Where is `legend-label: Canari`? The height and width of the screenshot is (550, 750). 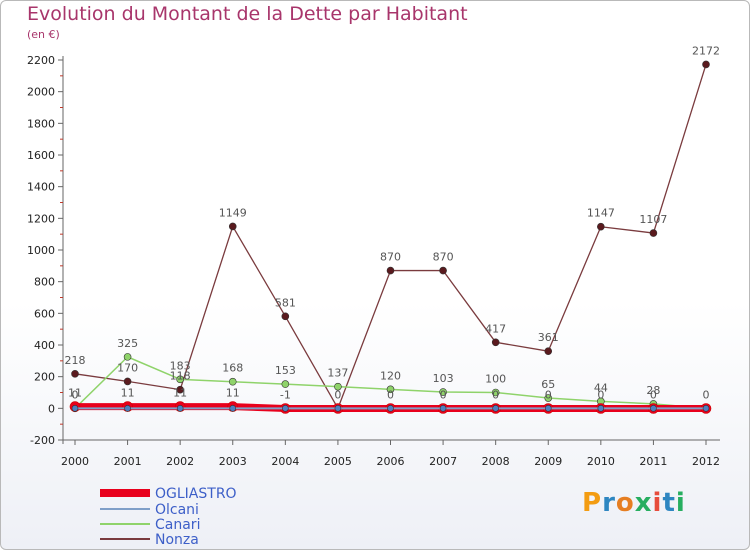 legend-label: Canari is located at coordinates (177, 525).